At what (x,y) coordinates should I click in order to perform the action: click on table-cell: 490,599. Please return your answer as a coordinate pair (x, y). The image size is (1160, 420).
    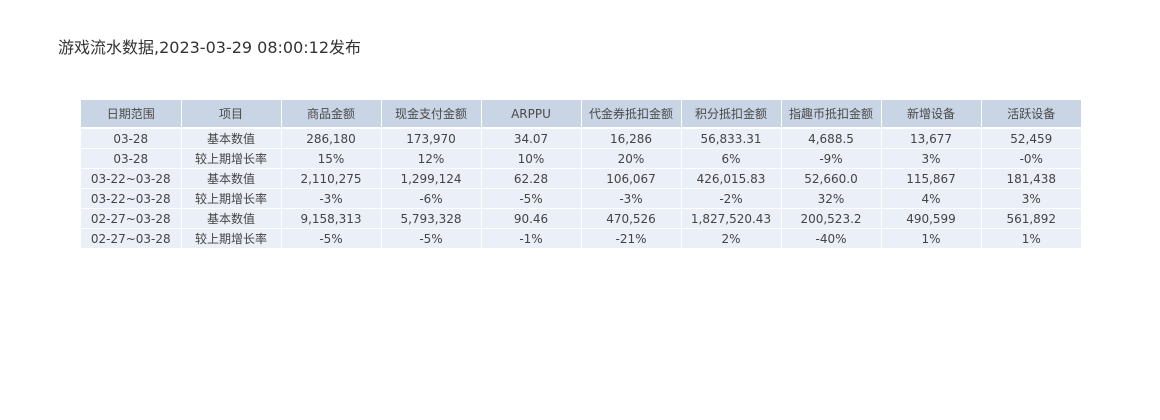
    Looking at the image, I should click on (931, 218).